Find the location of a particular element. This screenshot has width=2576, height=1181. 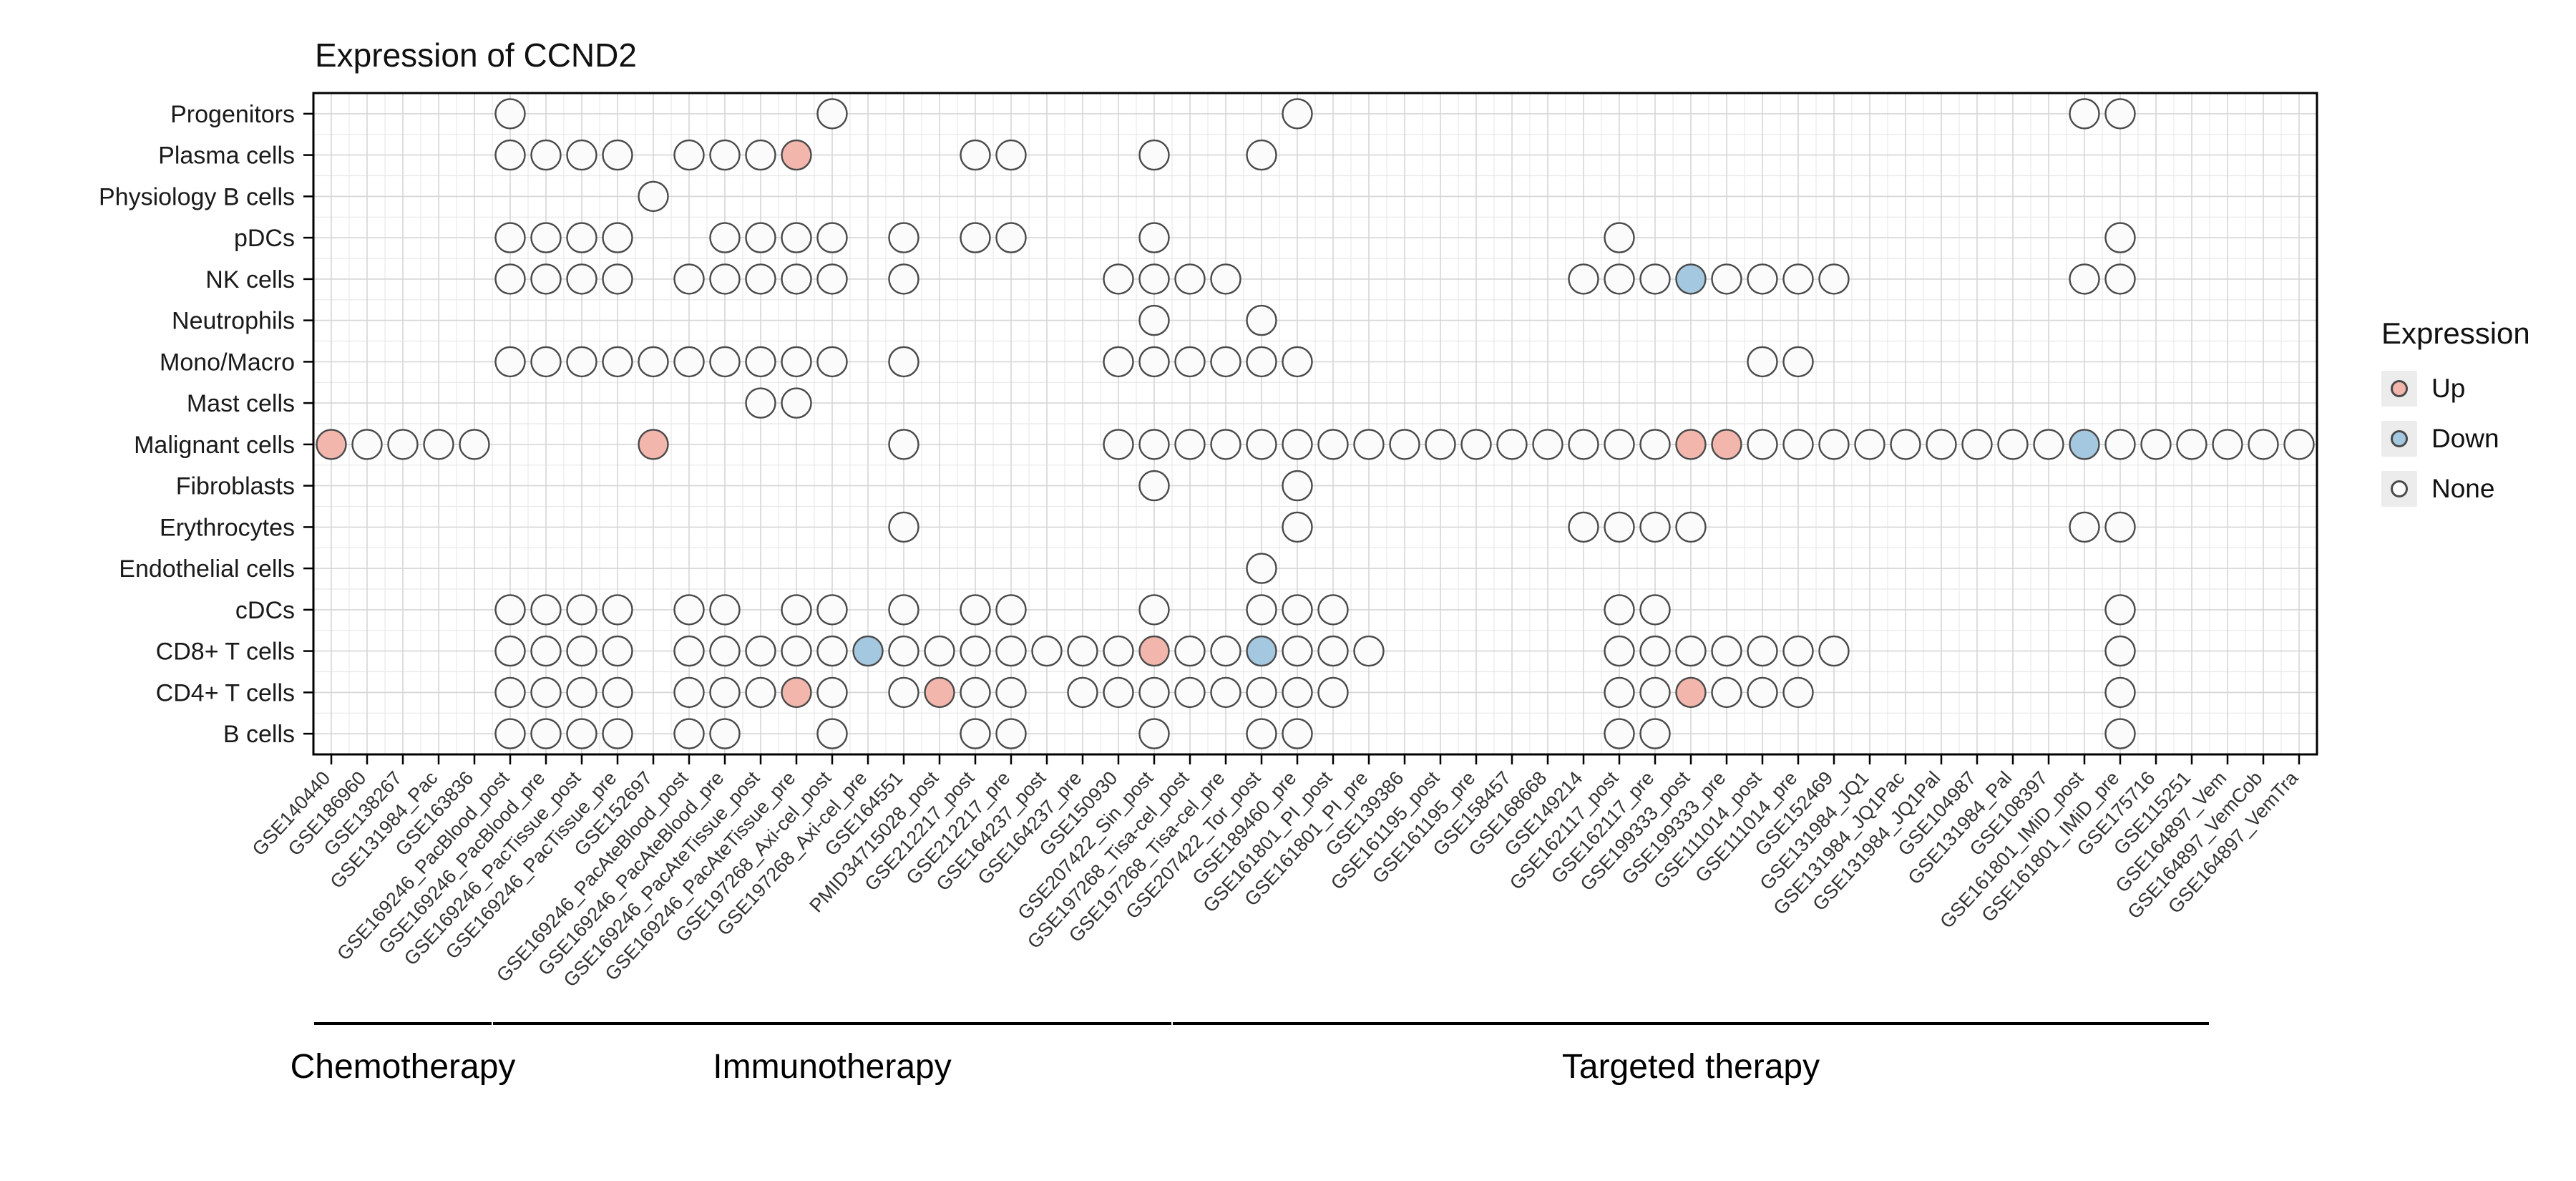

therapy-group-label: Immunotherapy is located at coordinates (832, 1067).